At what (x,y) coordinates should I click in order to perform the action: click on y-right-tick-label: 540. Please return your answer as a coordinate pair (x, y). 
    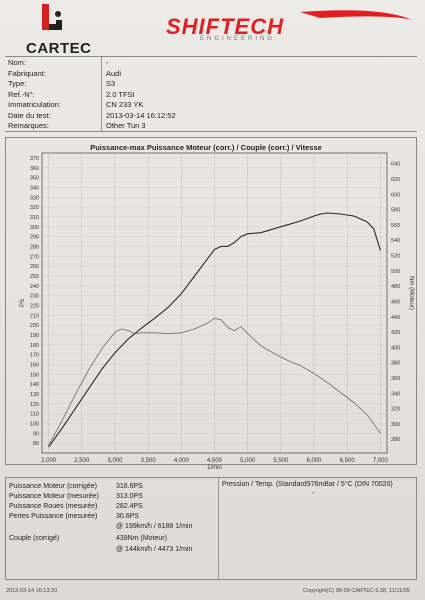
    Looking at the image, I should click on (395, 241).